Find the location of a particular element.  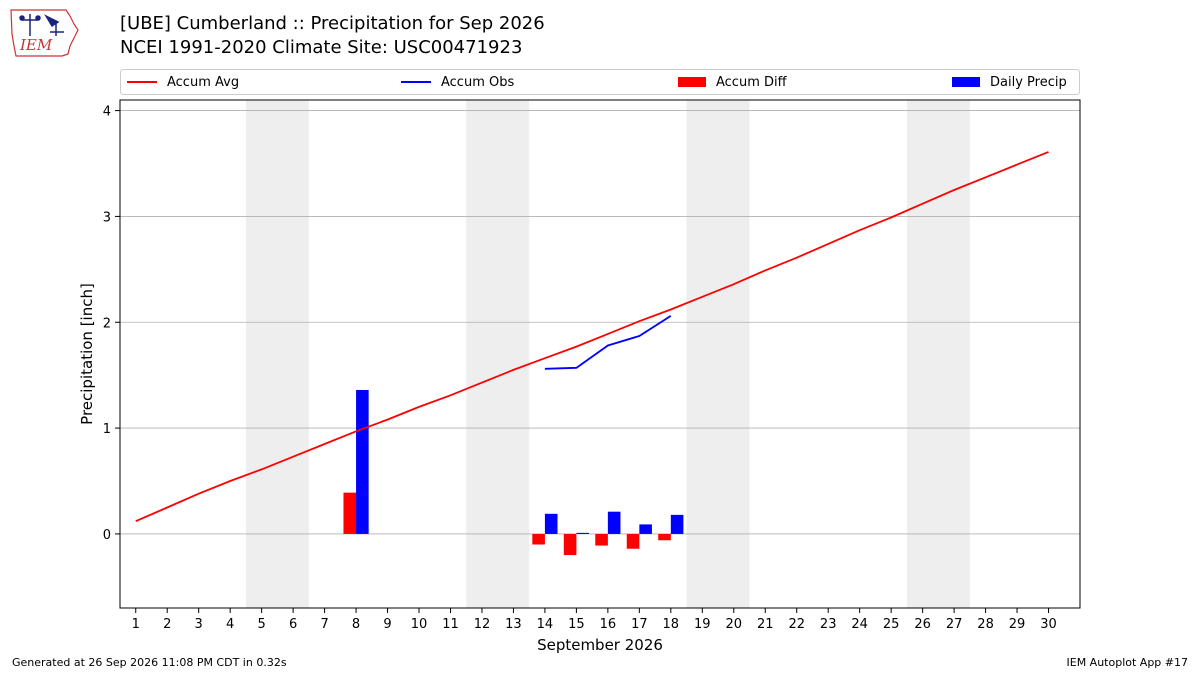

x-tick-label: 29 is located at coordinates (1017, 624).